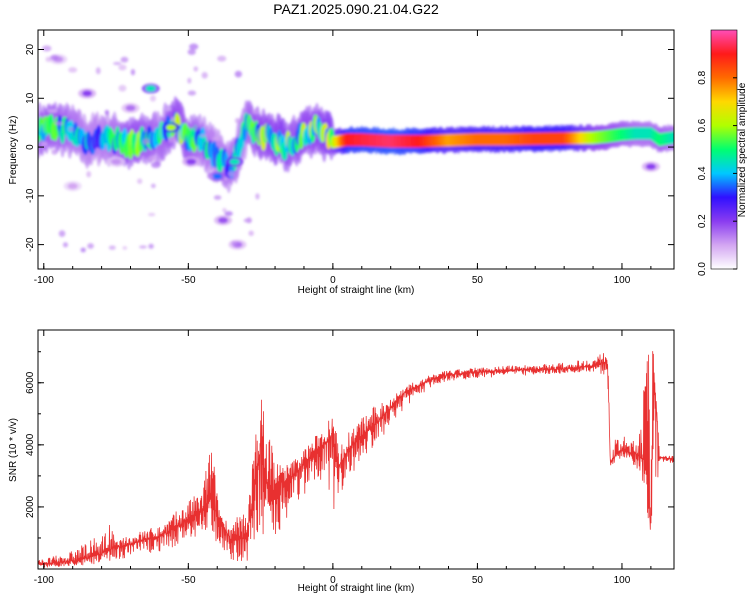 The height and width of the screenshot is (600, 750). What do you see at coordinates (333, 280) in the screenshot?
I see `spectrogram-x-tick-label: 0` at bounding box center [333, 280].